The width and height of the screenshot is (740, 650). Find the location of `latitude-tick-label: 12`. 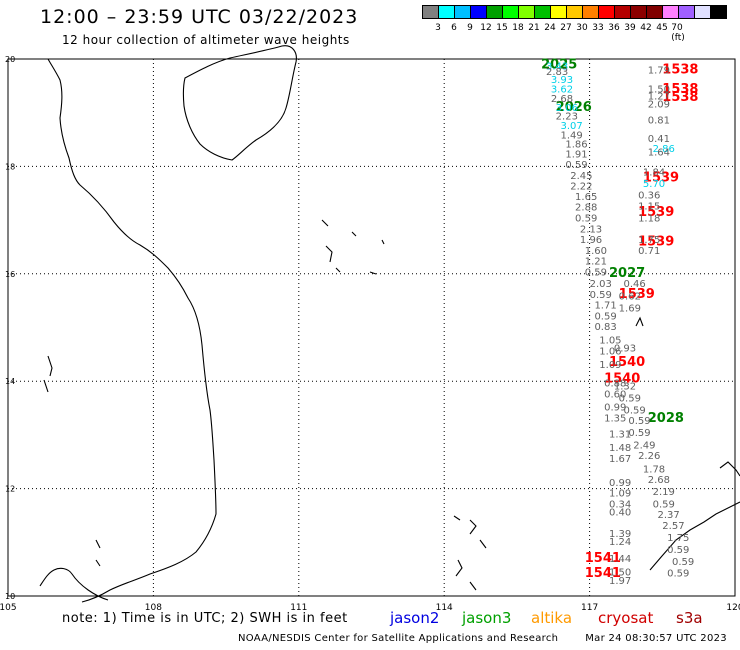

latitude-tick-label: 12 is located at coordinates (10, 489).